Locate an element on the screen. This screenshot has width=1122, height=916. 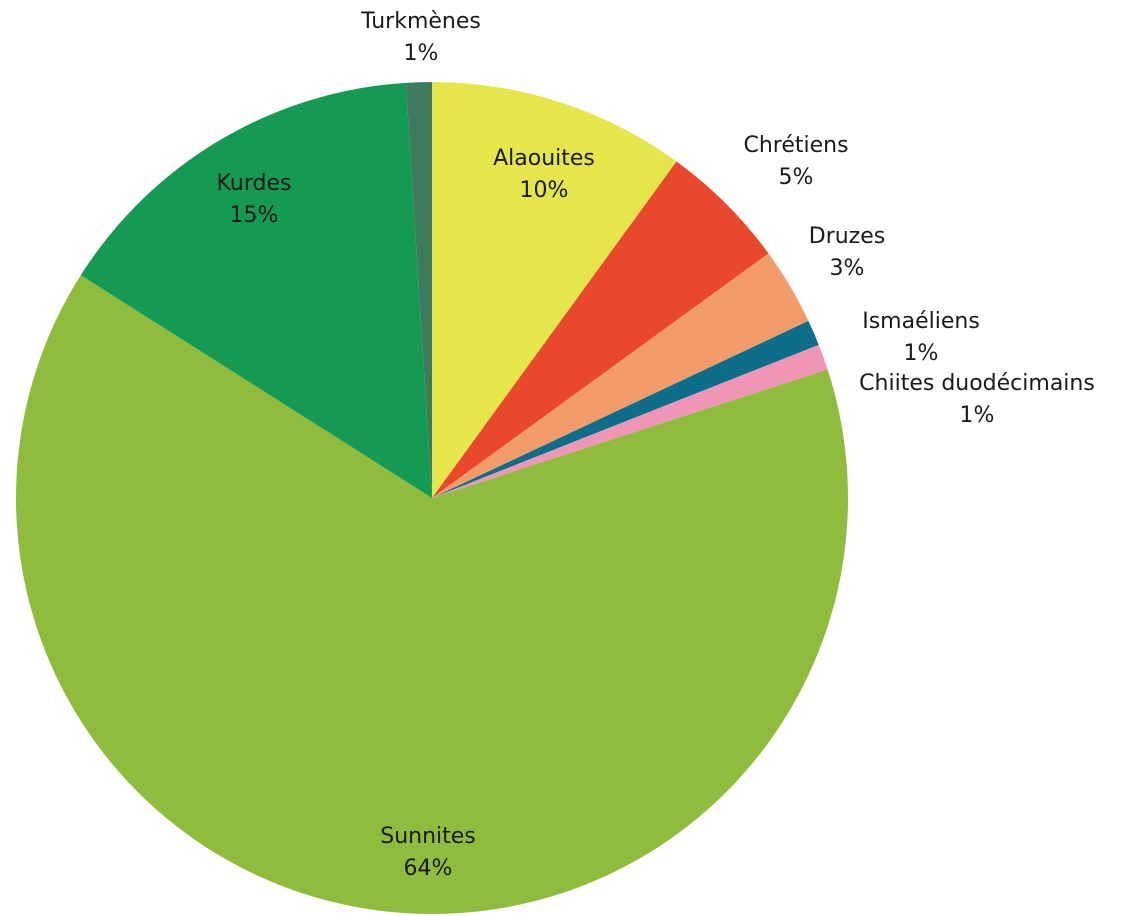
pie-slice-alaouites is located at coordinates (554, 290).